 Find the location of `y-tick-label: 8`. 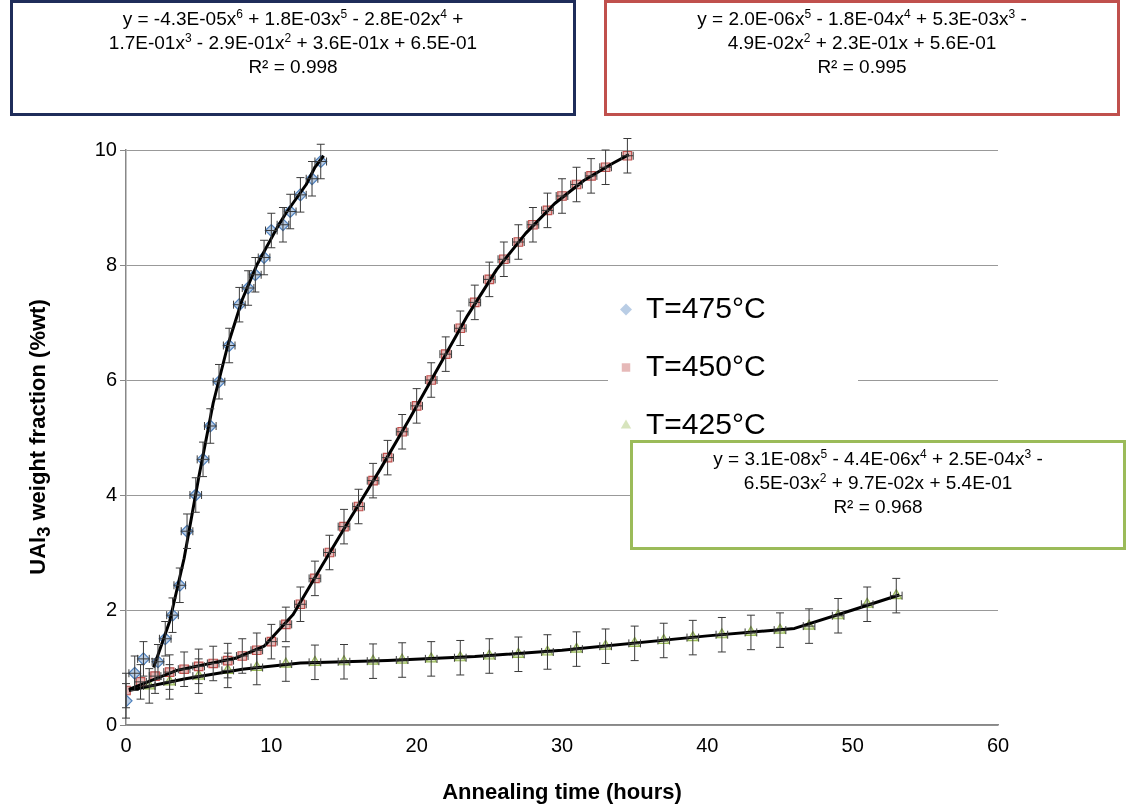

y-tick-label: 8 is located at coordinates (111, 263).